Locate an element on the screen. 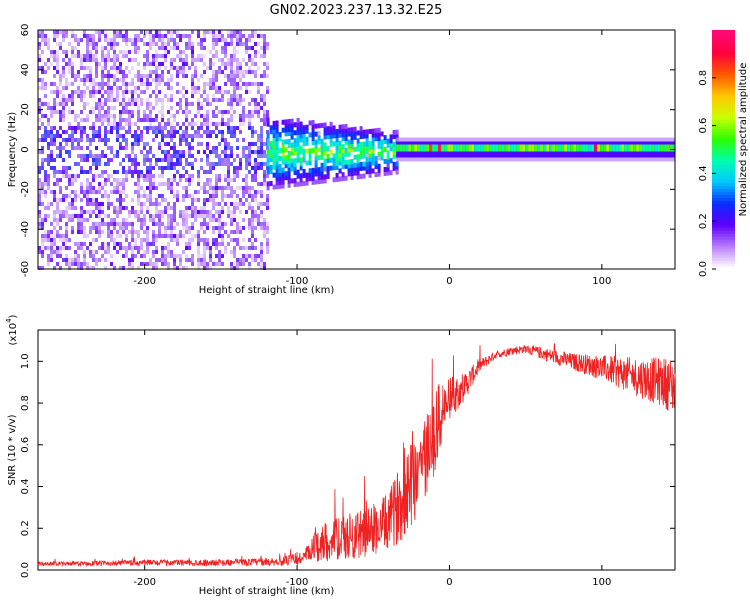  x-tick-label: 100 is located at coordinates (601, 281).